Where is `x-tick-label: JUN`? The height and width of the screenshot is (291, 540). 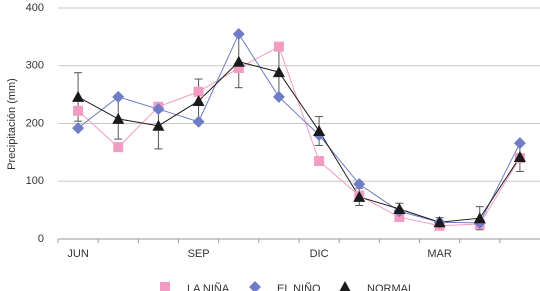 x-tick-label: JUN is located at coordinates (77, 254).